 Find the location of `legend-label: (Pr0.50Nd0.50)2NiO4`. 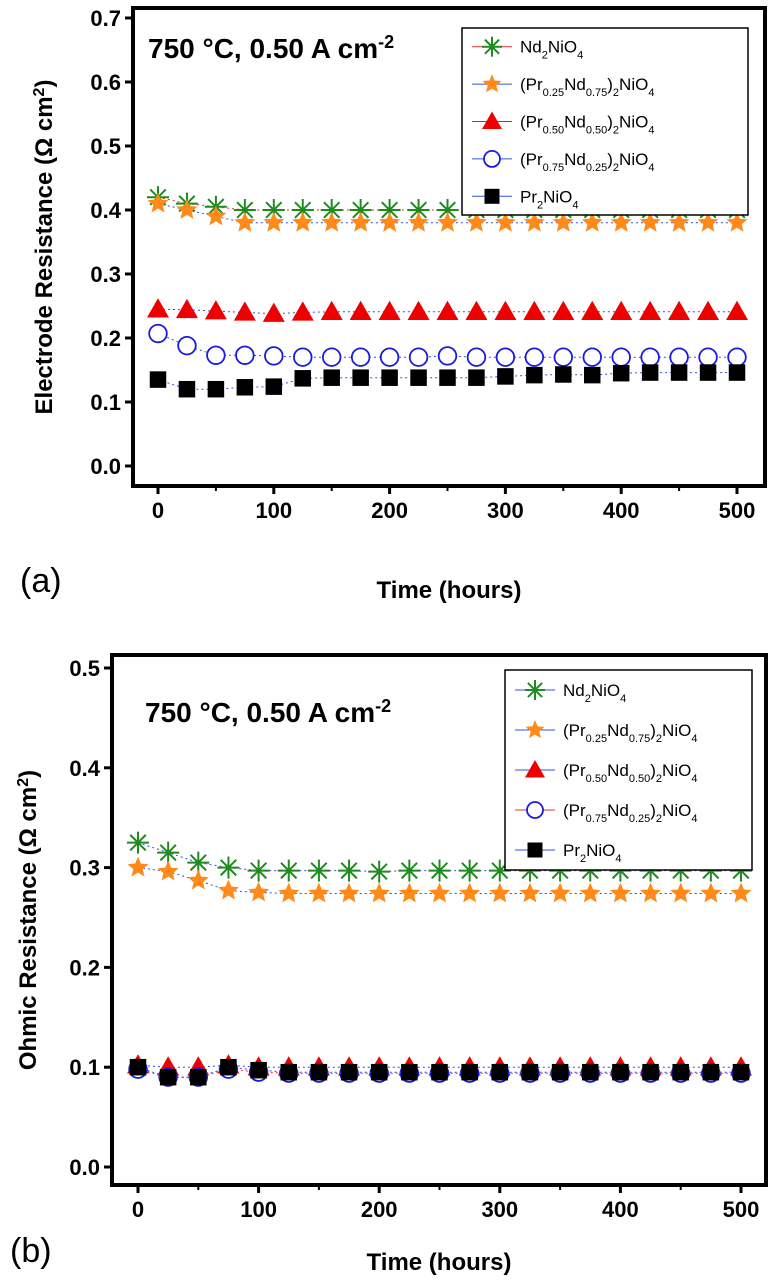

legend-label: (Pr0.50Nd0.50)2NiO4 is located at coordinates (630, 773).